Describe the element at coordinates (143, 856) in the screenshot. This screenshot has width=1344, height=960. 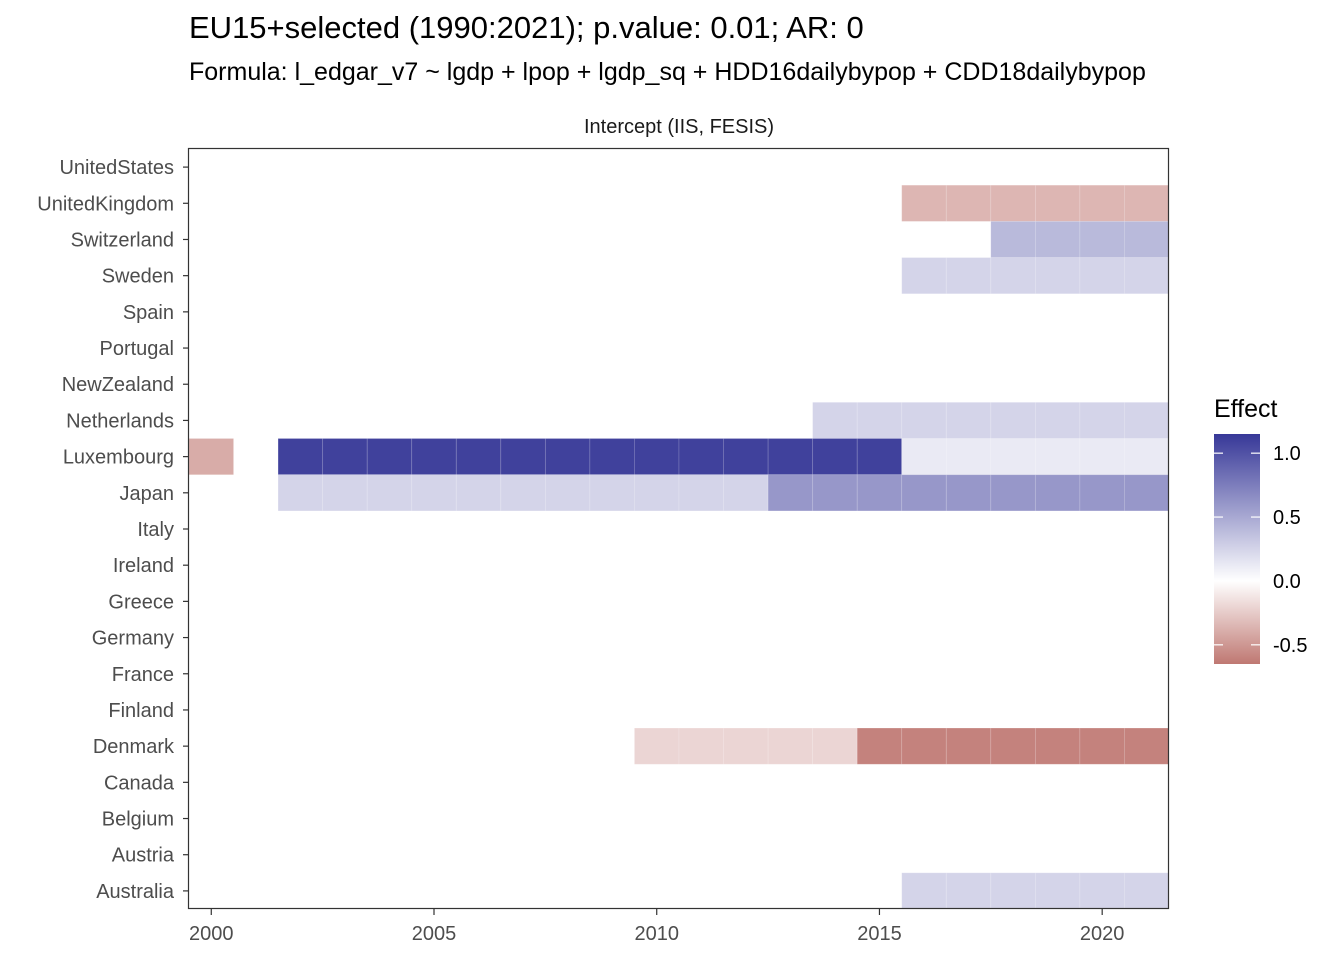
I see `y-axis-label: Austria` at that location.